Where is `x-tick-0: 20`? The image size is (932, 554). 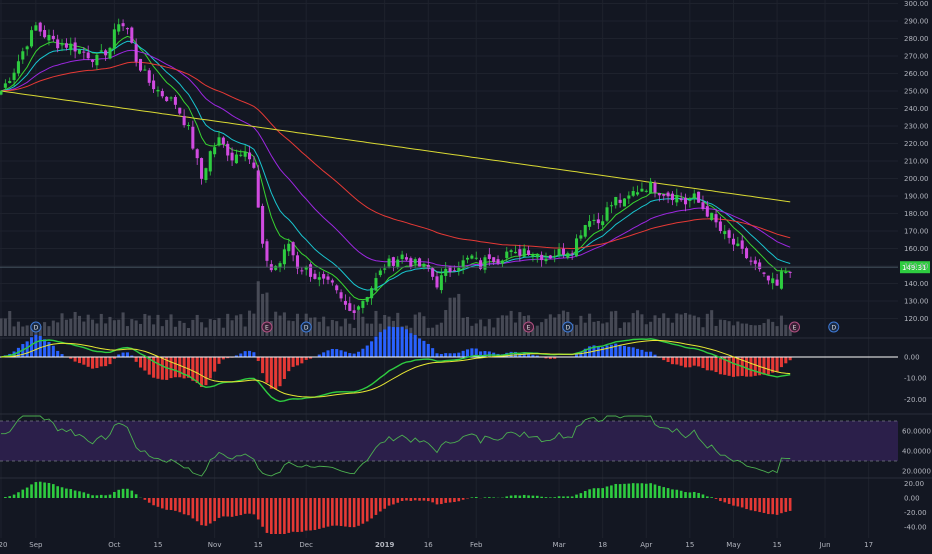 x-tick-0: 20 is located at coordinates (3, 545).